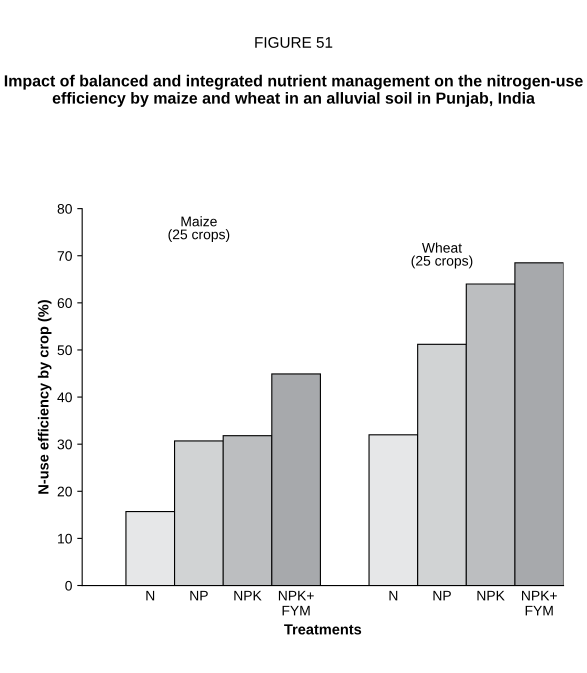  Describe the element at coordinates (68, 585) in the screenshot. I see `y-tick-label: 0` at that location.